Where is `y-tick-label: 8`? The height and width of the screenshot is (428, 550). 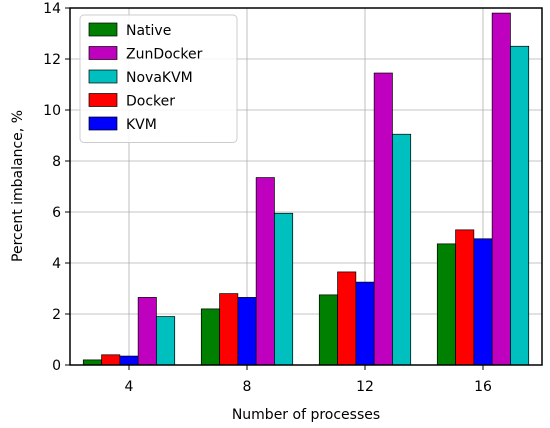
y-tick-label: 8 is located at coordinates (56, 162).